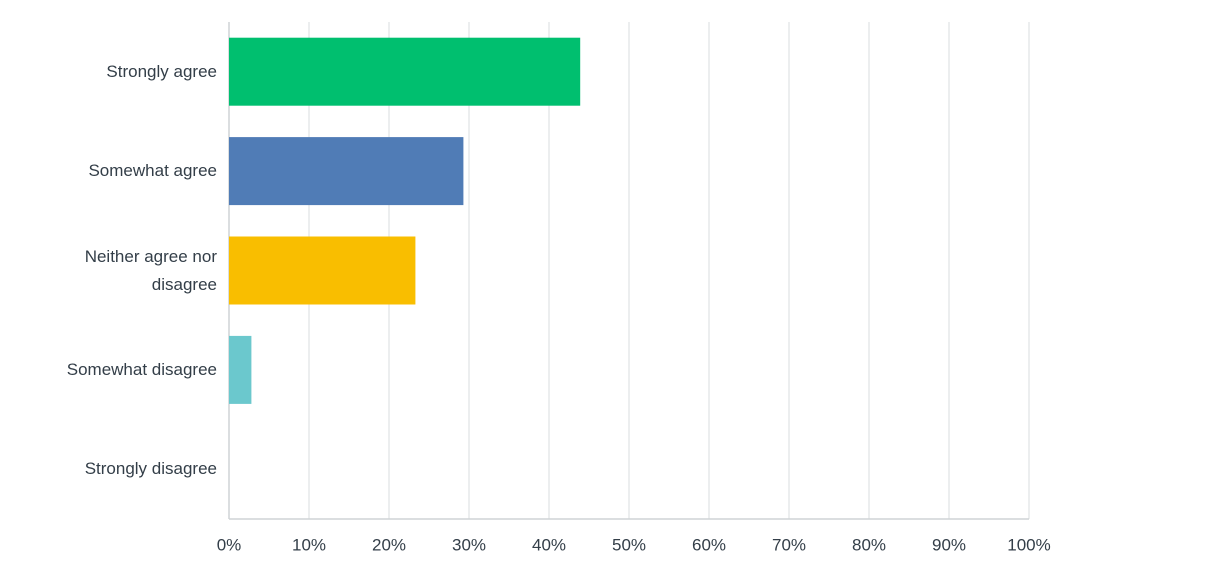 The width and height of the screenshot is (1206, 579). What do you see at coordinates (789, 544) in the screenshot?
I see `x-tick-label: 70%` at bounding box center [789, 544].